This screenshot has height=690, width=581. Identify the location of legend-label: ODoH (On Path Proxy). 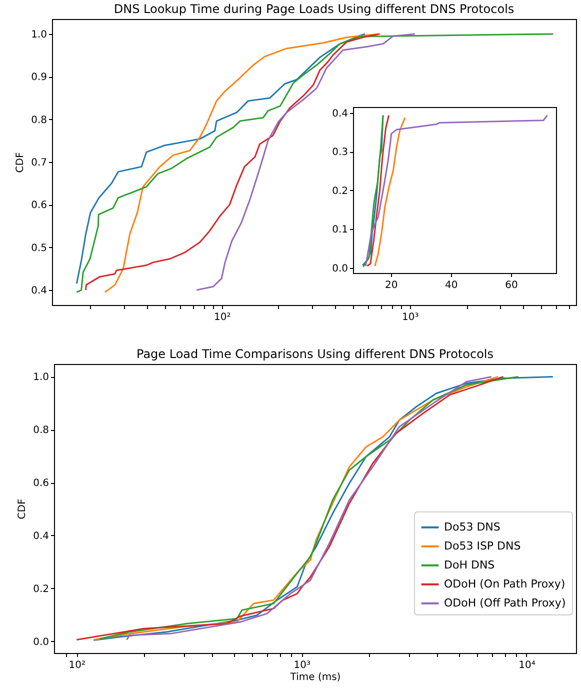
(505, 583).